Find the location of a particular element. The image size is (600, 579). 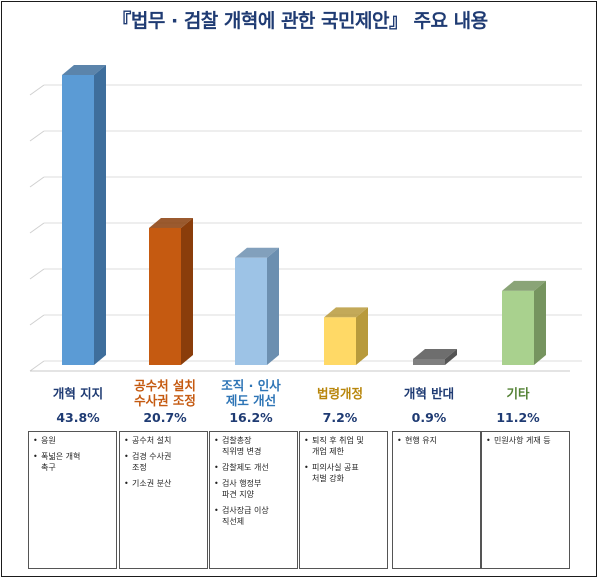

detail-item: 기소권 분산 is located at coordinates (163, 483).